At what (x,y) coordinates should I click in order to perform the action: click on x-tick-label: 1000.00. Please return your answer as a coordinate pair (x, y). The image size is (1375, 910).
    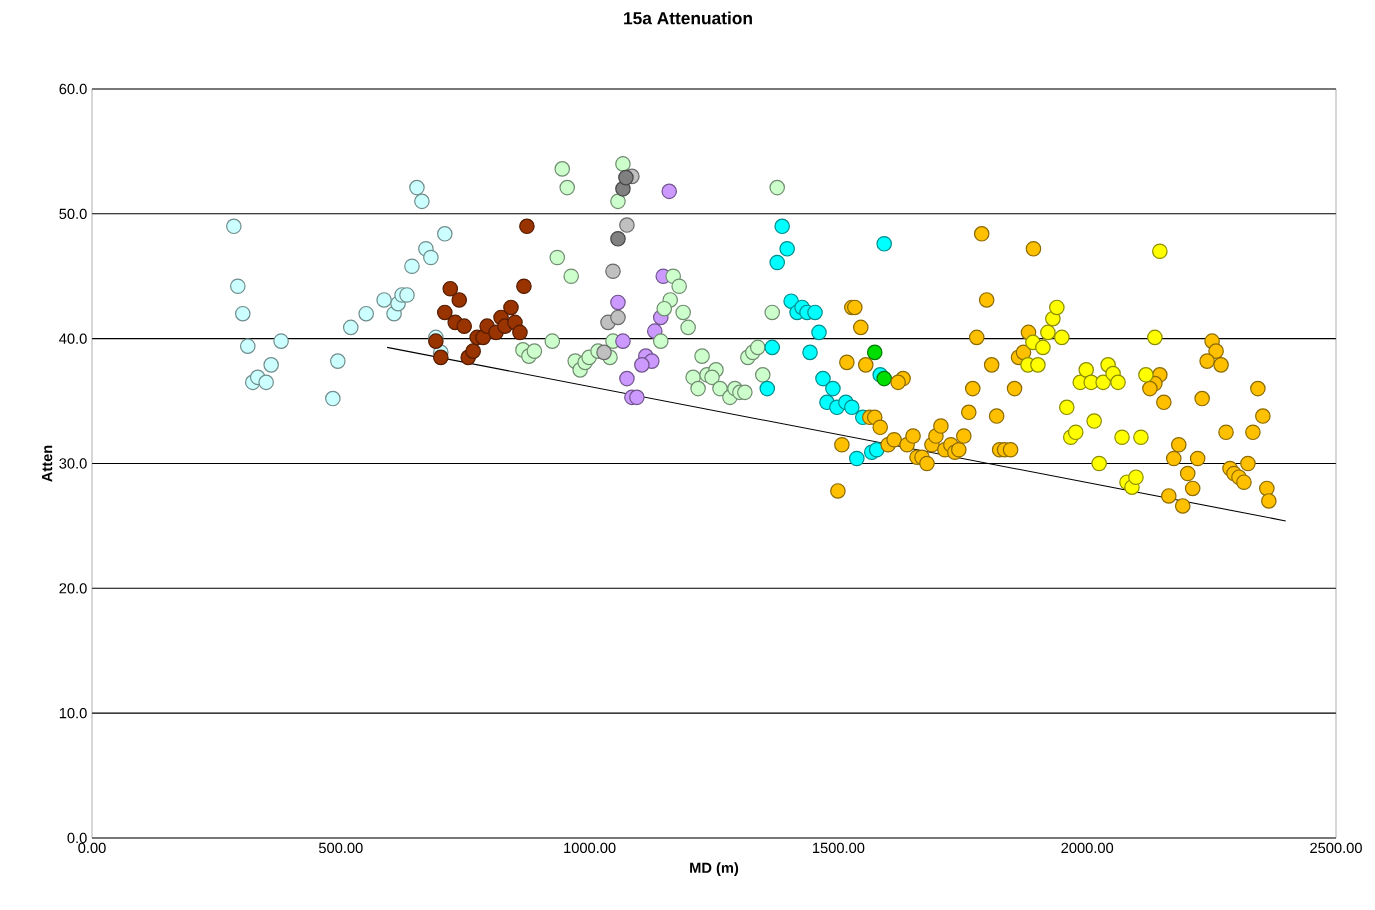
    Looking at the image, I should click on (590, 848).